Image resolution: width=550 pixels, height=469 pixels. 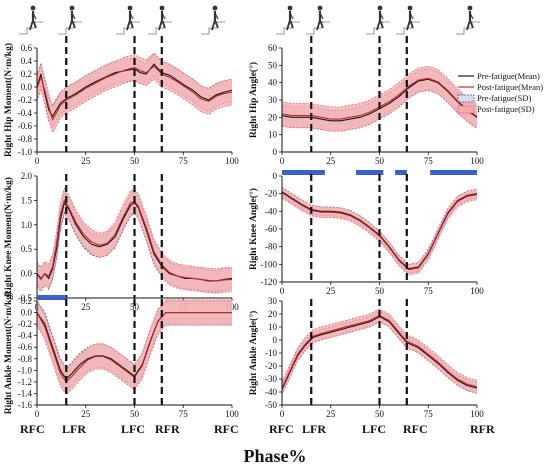 What do you see at coordinates (508, 76) in the screenshot?
I see `legend-label: Pre-fatigue(Mean)` at bounding box center [508, 76].